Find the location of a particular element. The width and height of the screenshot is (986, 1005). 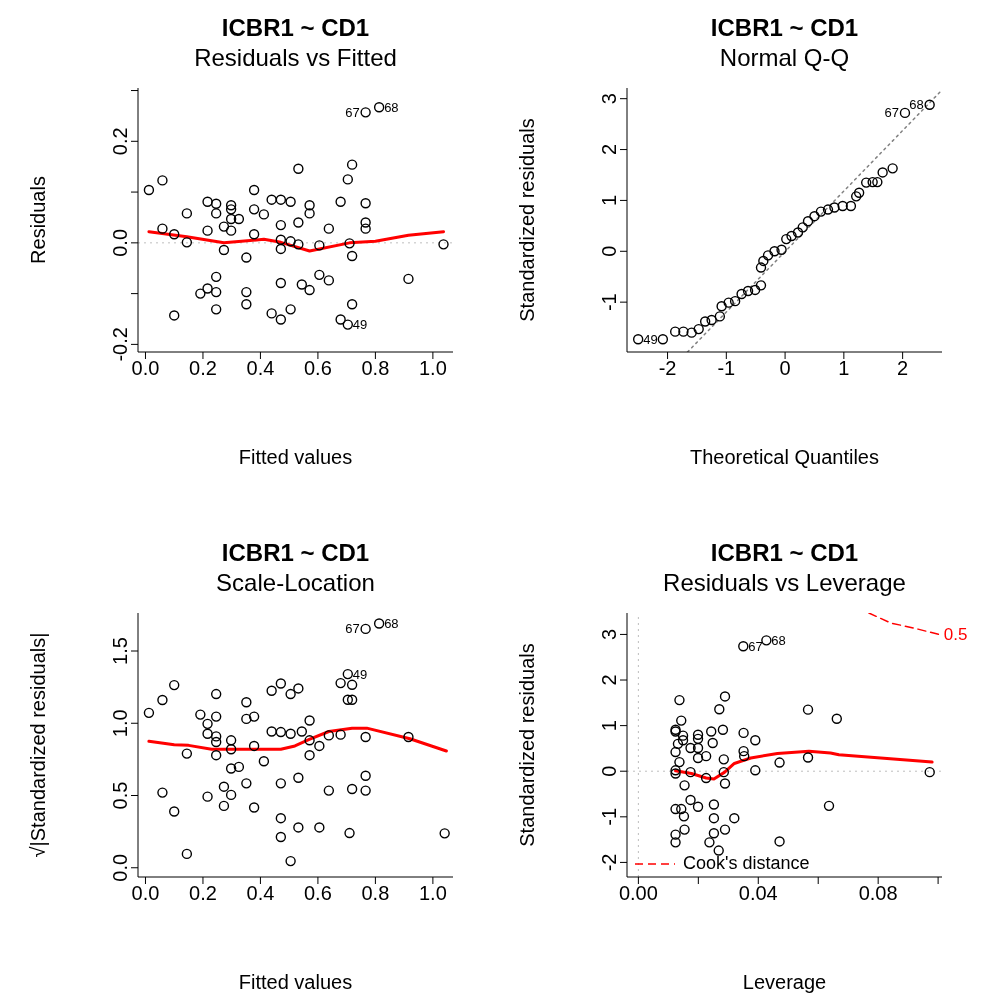

x-tick-label: 1.0 is located at coordinates (432, 368).